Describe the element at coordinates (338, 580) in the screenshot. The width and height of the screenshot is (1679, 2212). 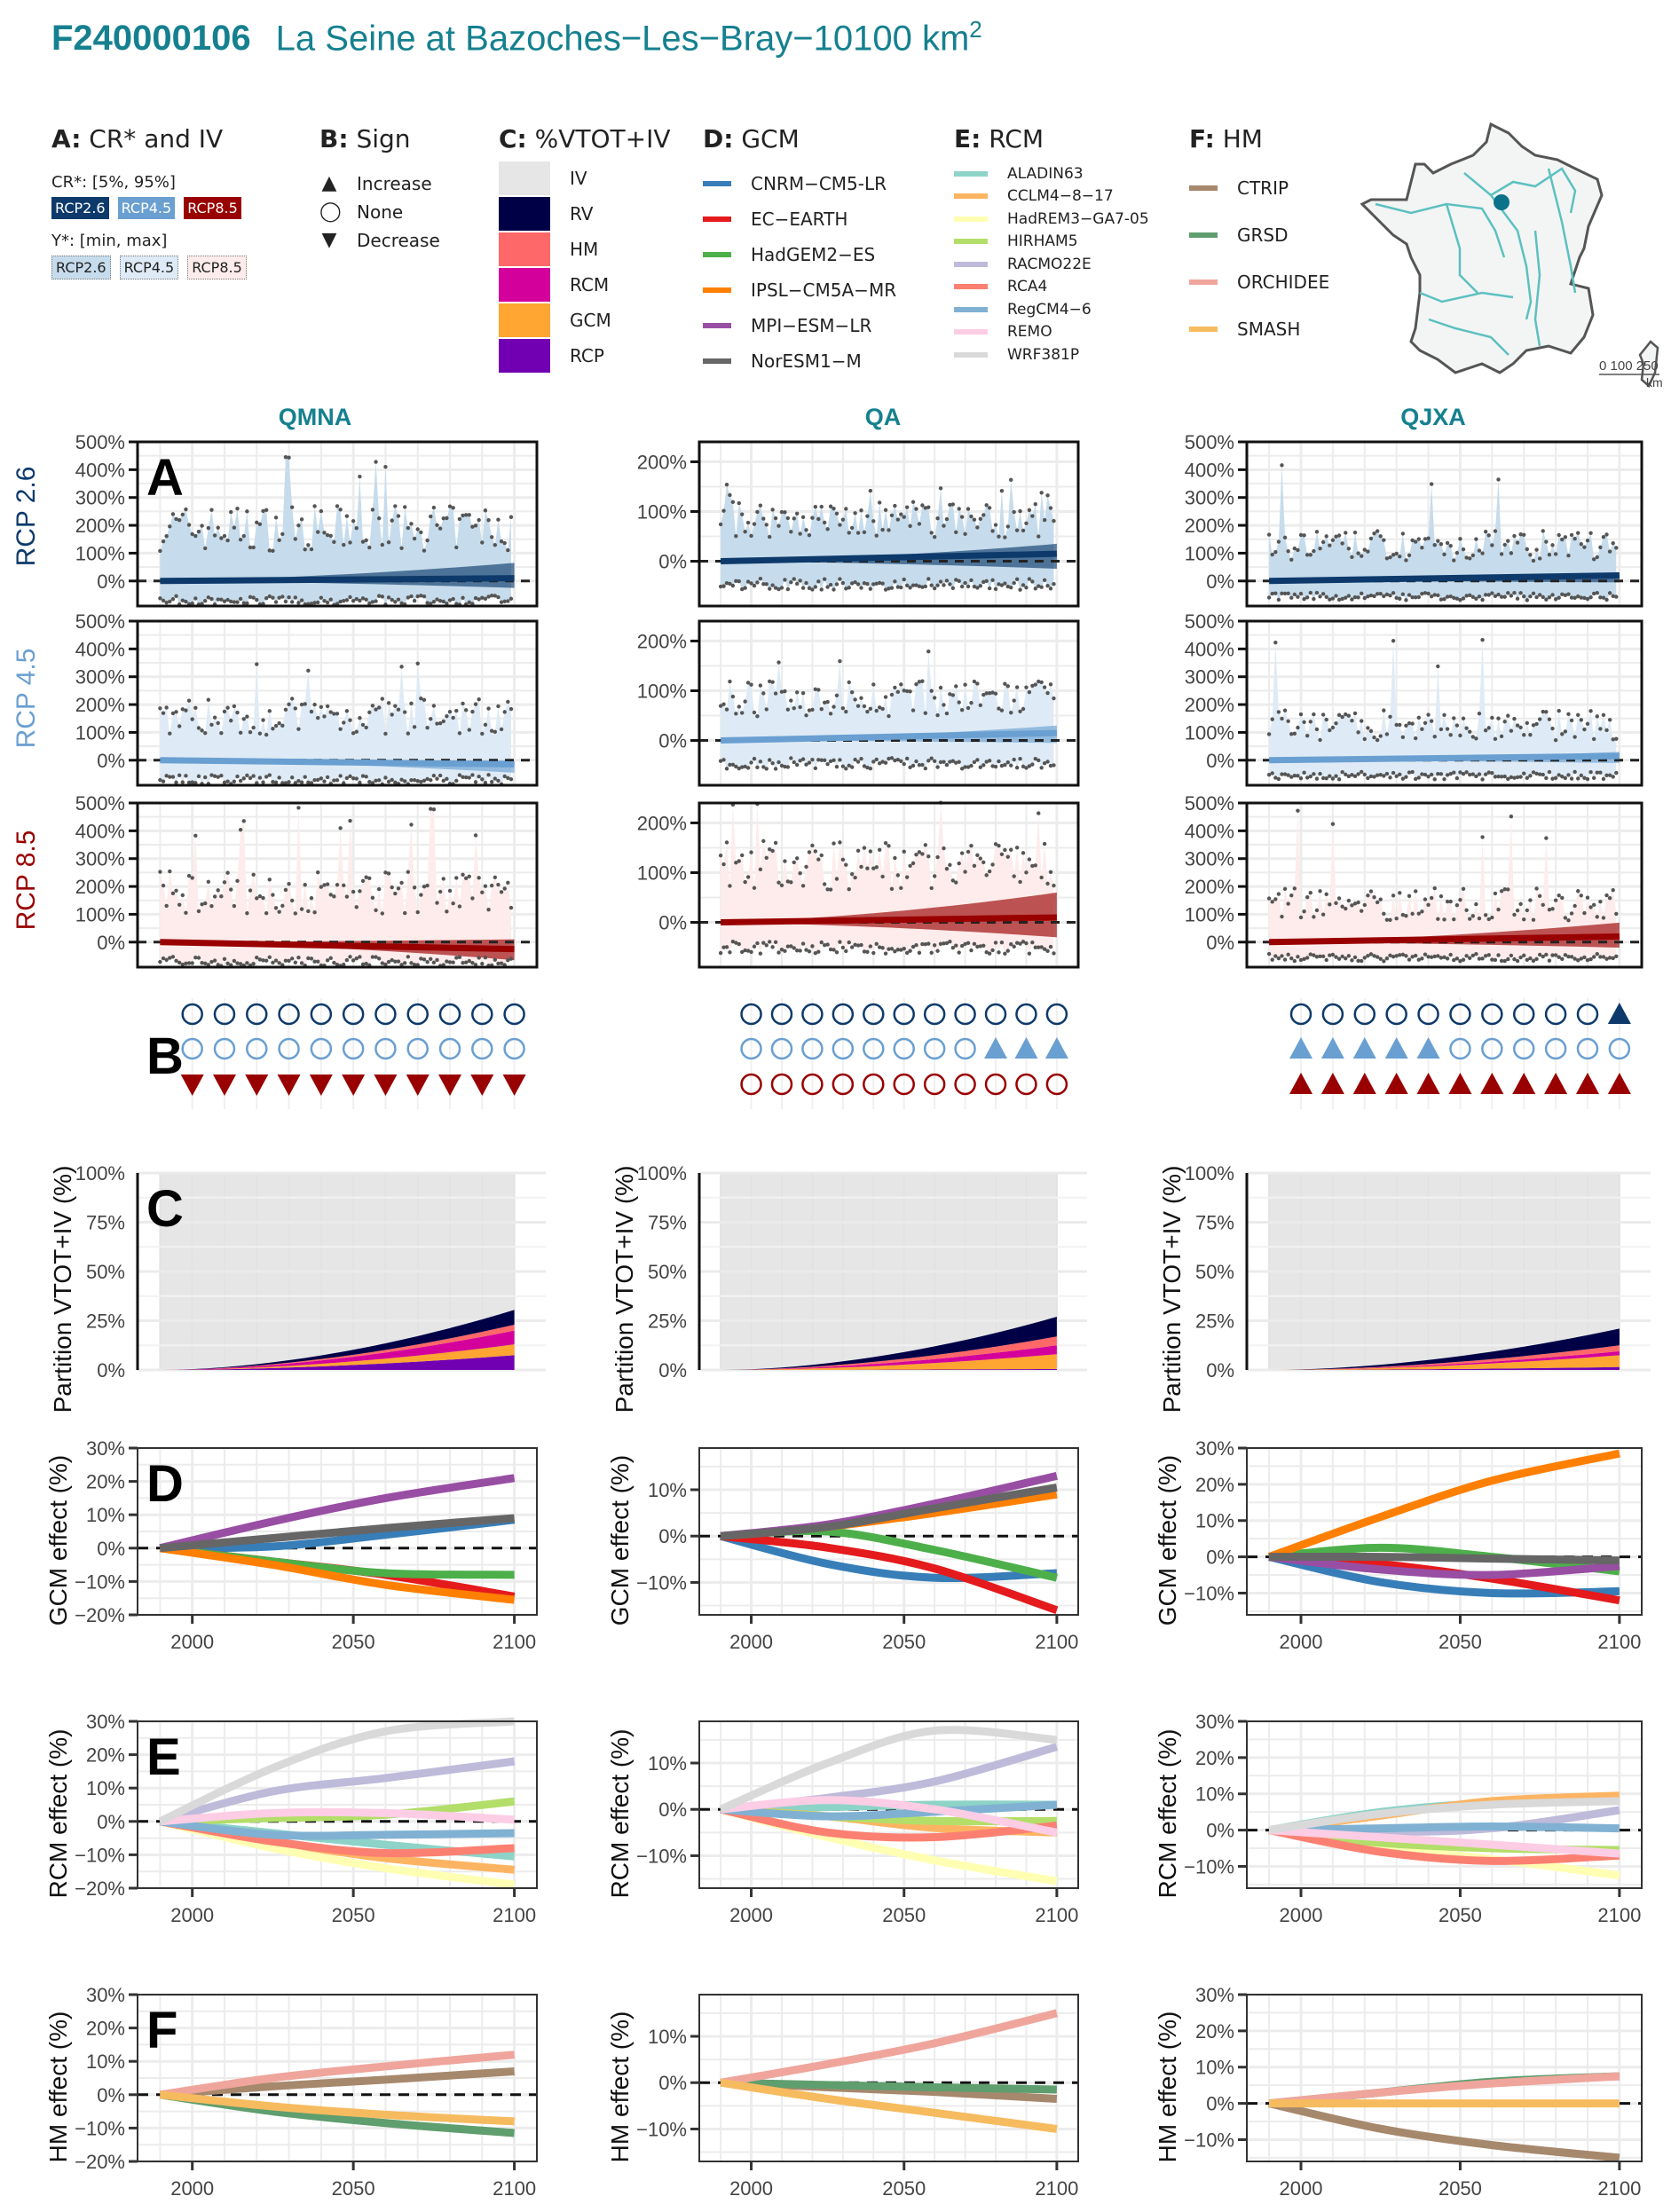
I see `mean-line` at that location.